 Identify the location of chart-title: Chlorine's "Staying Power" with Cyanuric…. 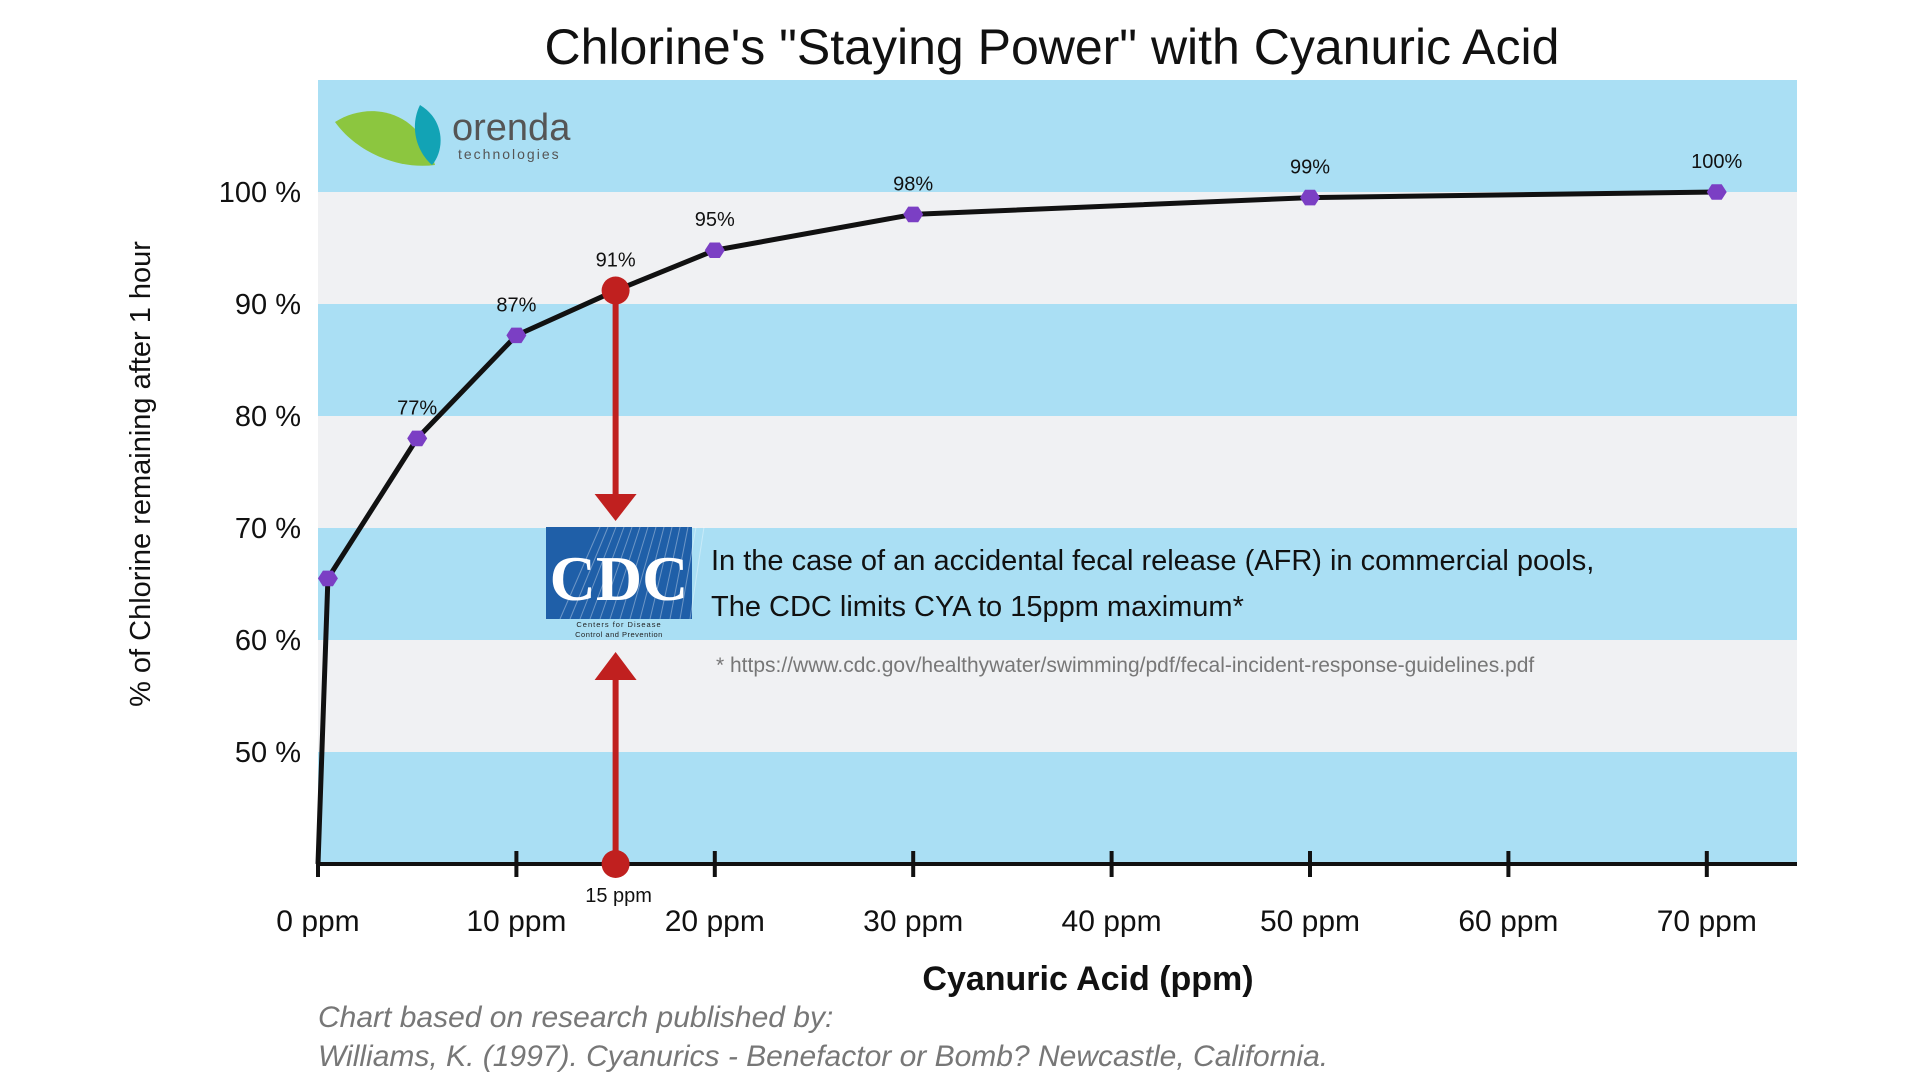
(1052, 47).